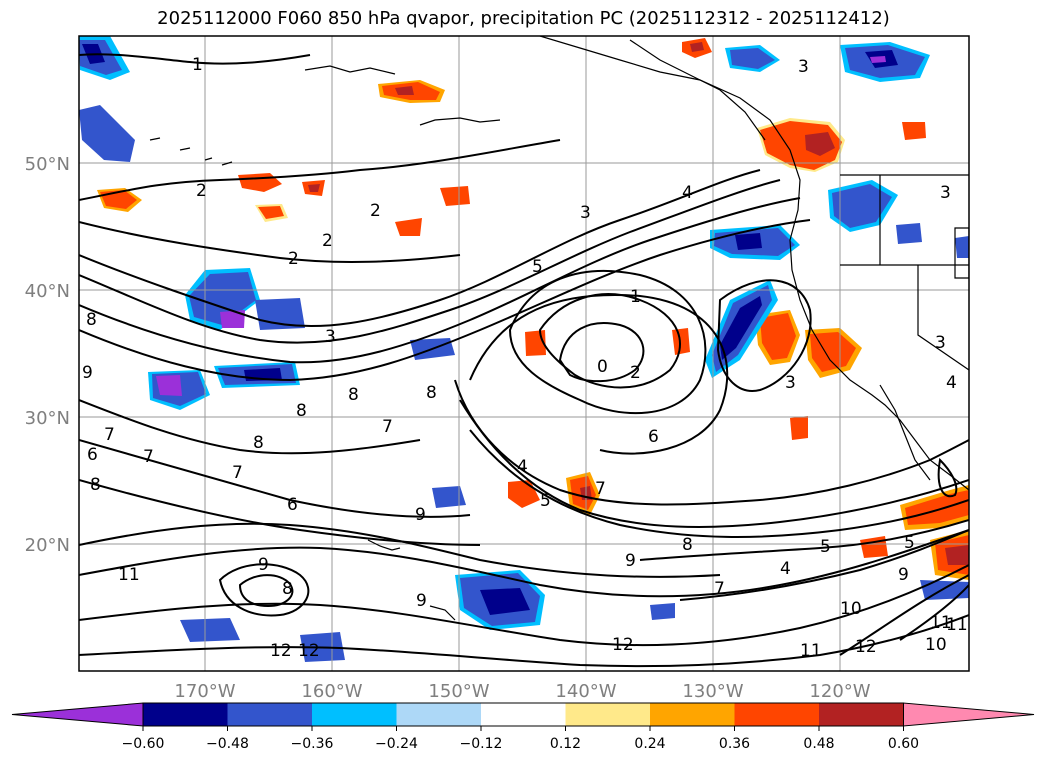 Image resolution: width=1047 pixels, height=765 pixels. Describe the element at coordinates (522, 691) in the screenshot. I see `longitude-labels: 170°W 160°W 150°W 140°W 130°W 120°W` at that location.